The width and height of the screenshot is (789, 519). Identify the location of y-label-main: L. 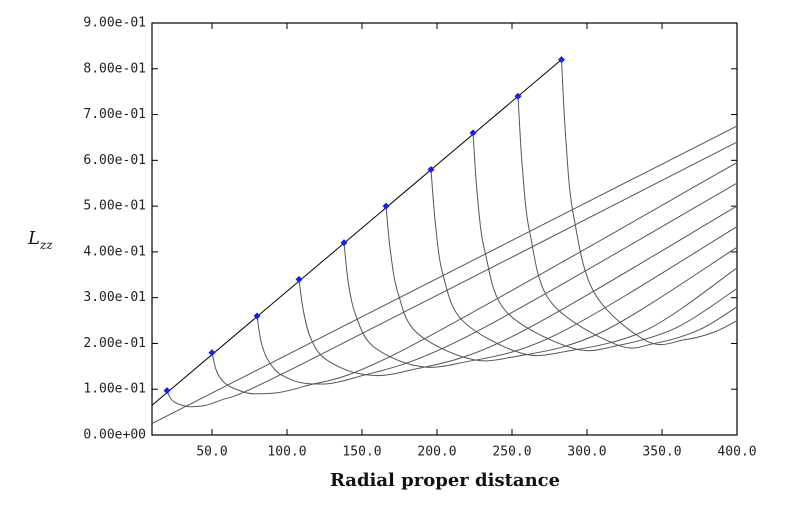
(33, 238).